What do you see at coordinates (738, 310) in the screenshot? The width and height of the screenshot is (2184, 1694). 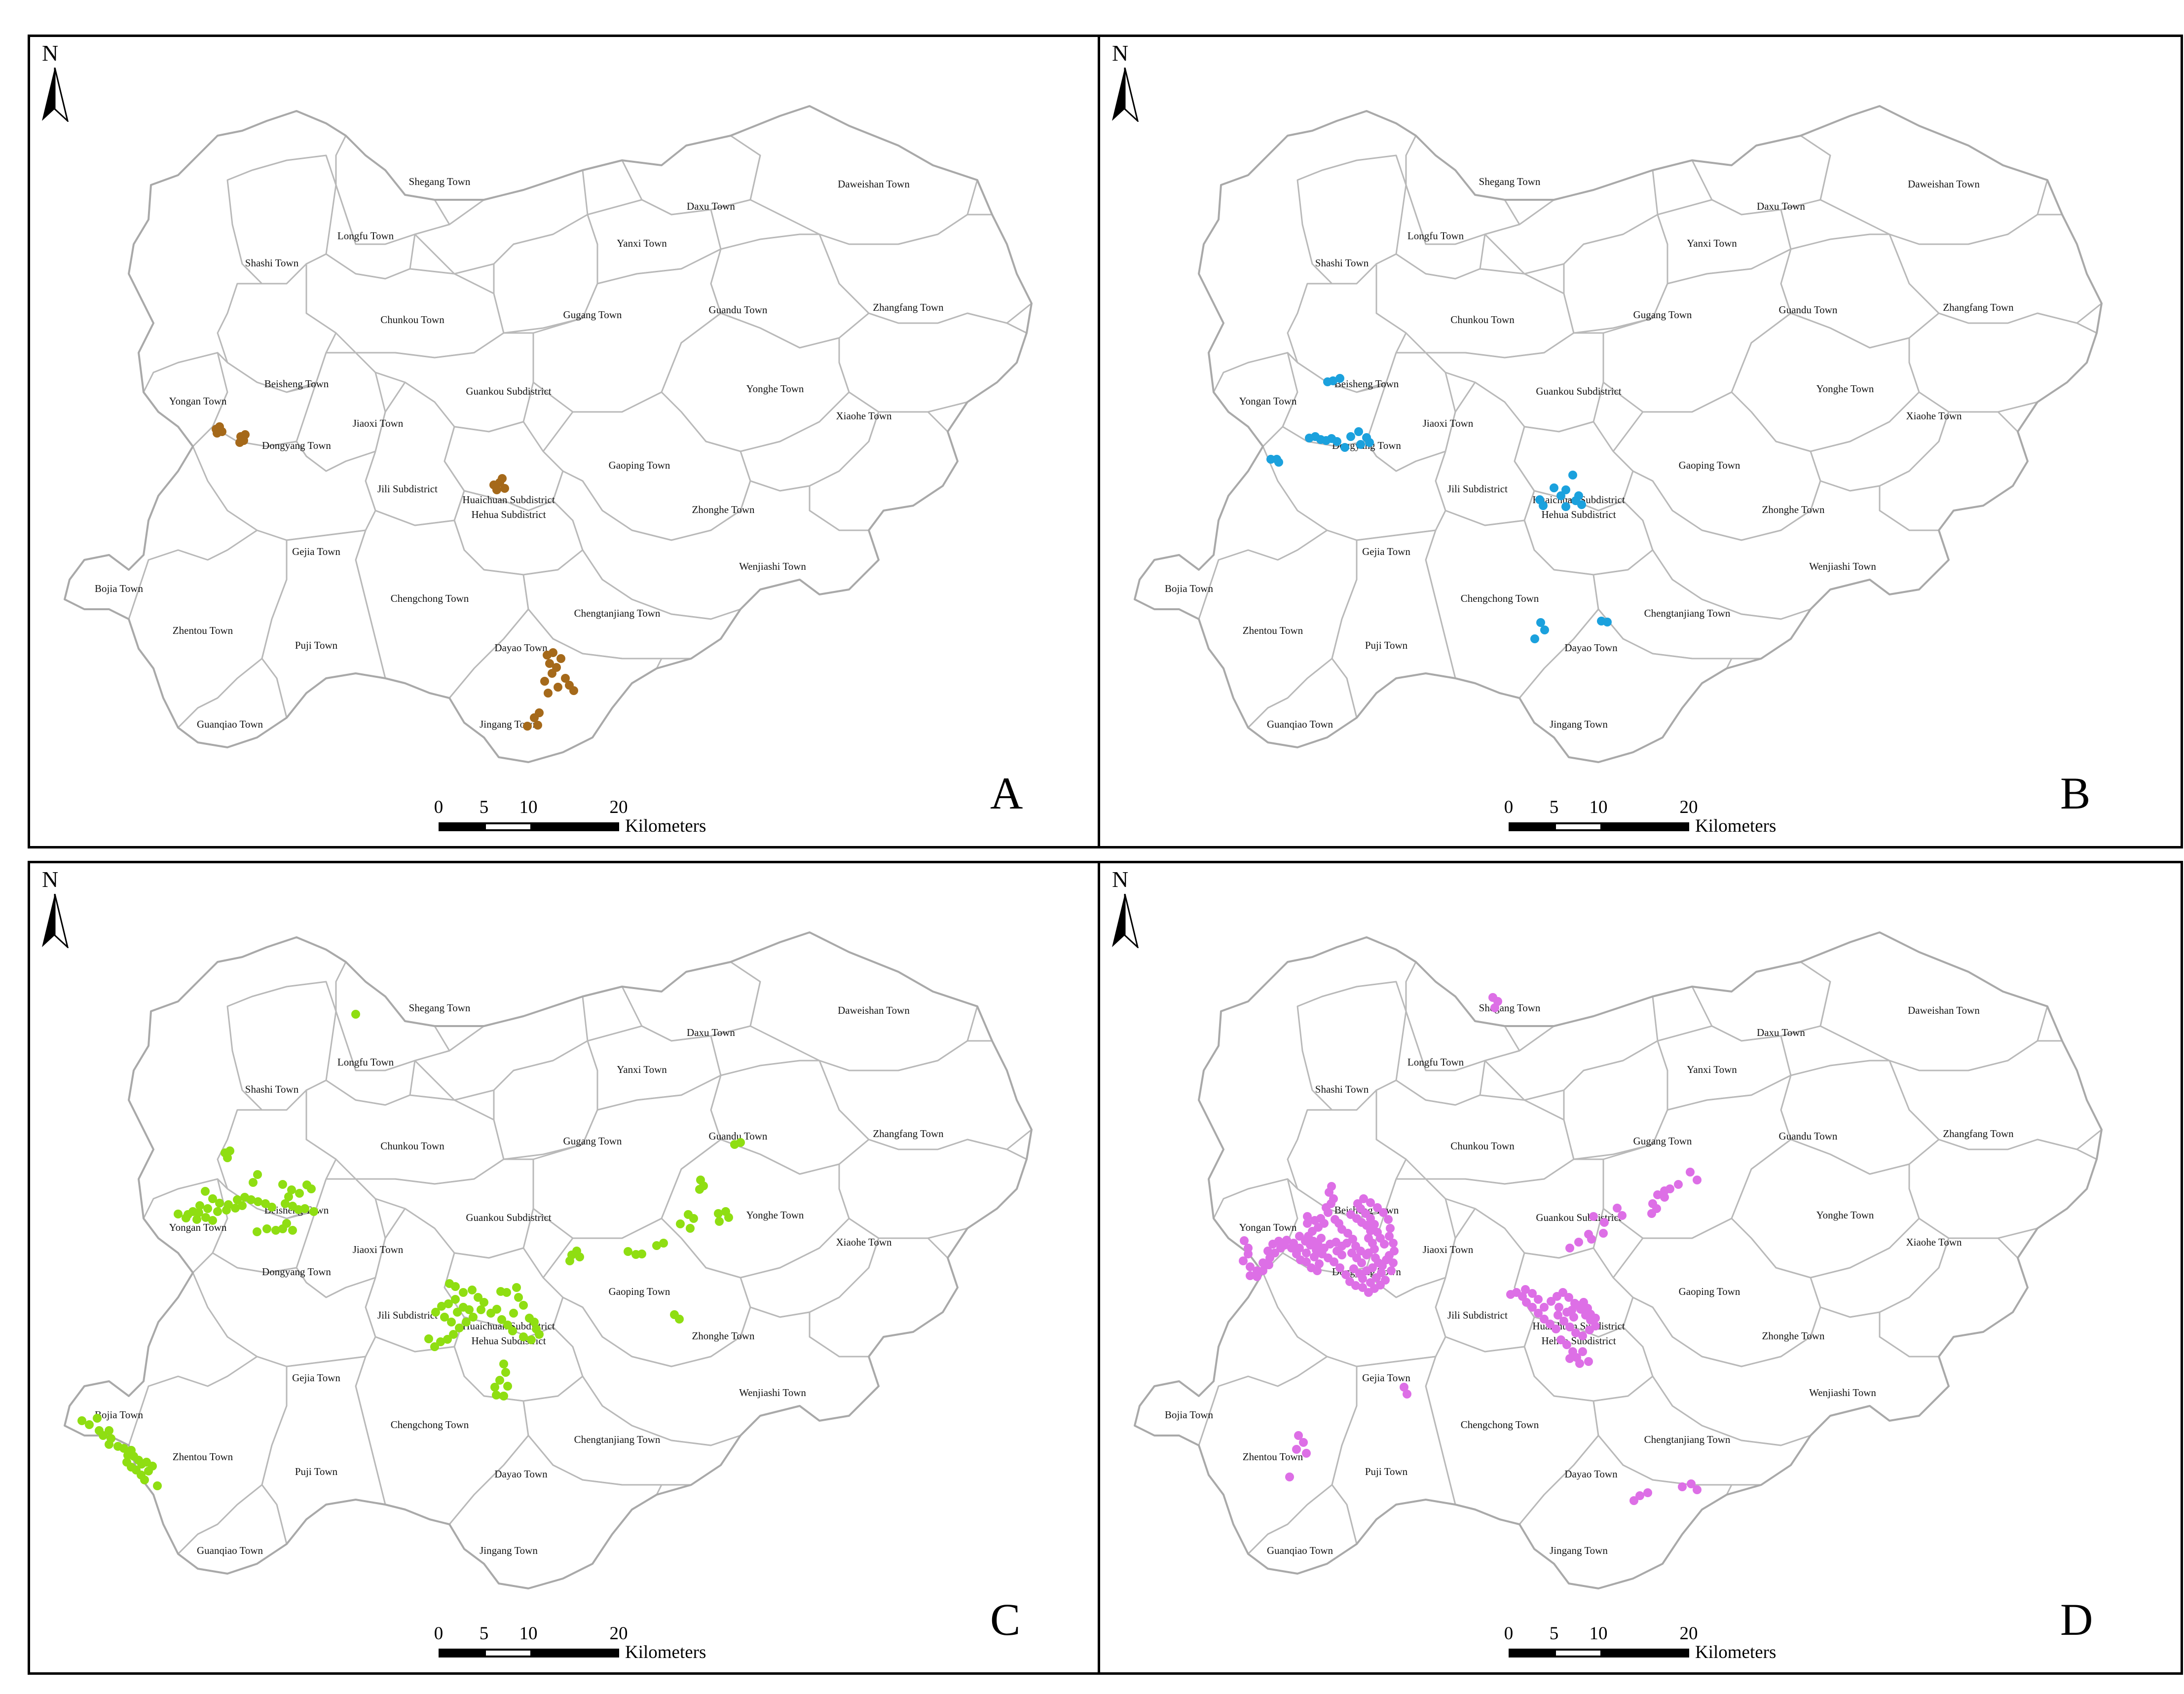 I see `town-label: Guandu Town` at bounding box center [738, 310].